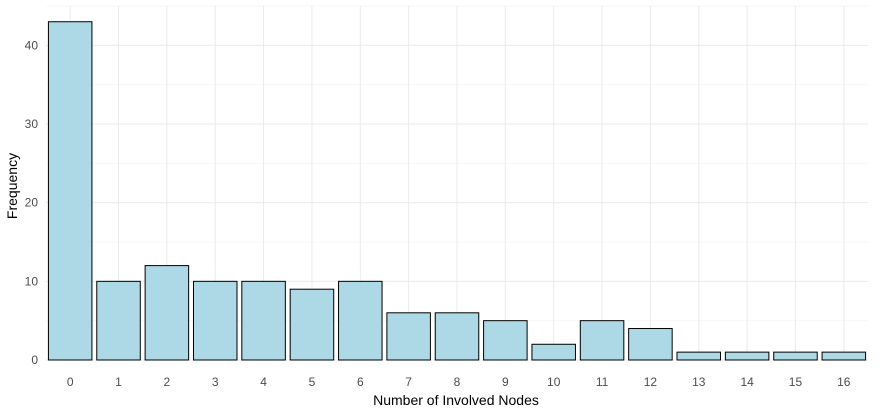 The width and height of the screenshot is (886, 415). What do you see at coordinates (796, 382) in the screenshot?
I see `x-tick-label: 15` at bounding box center [796, 382].